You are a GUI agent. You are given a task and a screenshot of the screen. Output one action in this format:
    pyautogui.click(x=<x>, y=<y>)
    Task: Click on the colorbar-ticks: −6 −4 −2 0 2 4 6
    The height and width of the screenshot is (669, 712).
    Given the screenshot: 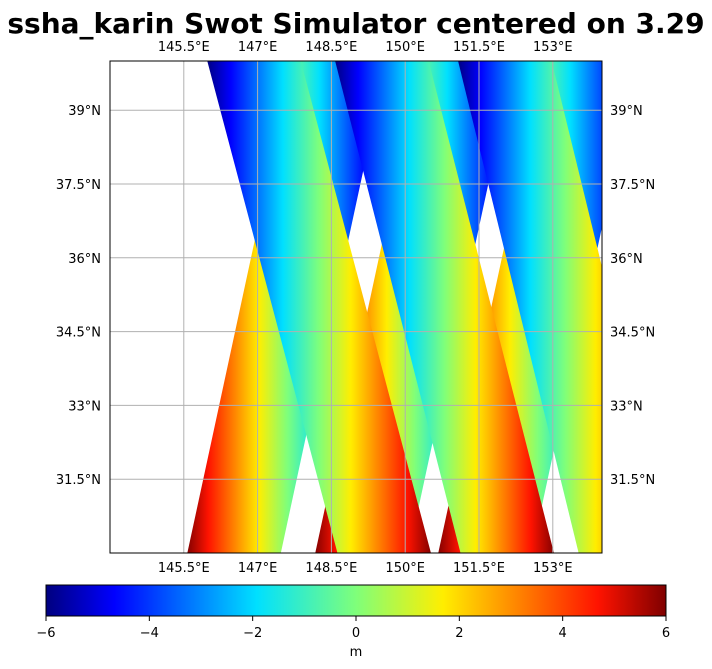 What is the action you would take?
    pyautogui.click(x=353, y=628)
    